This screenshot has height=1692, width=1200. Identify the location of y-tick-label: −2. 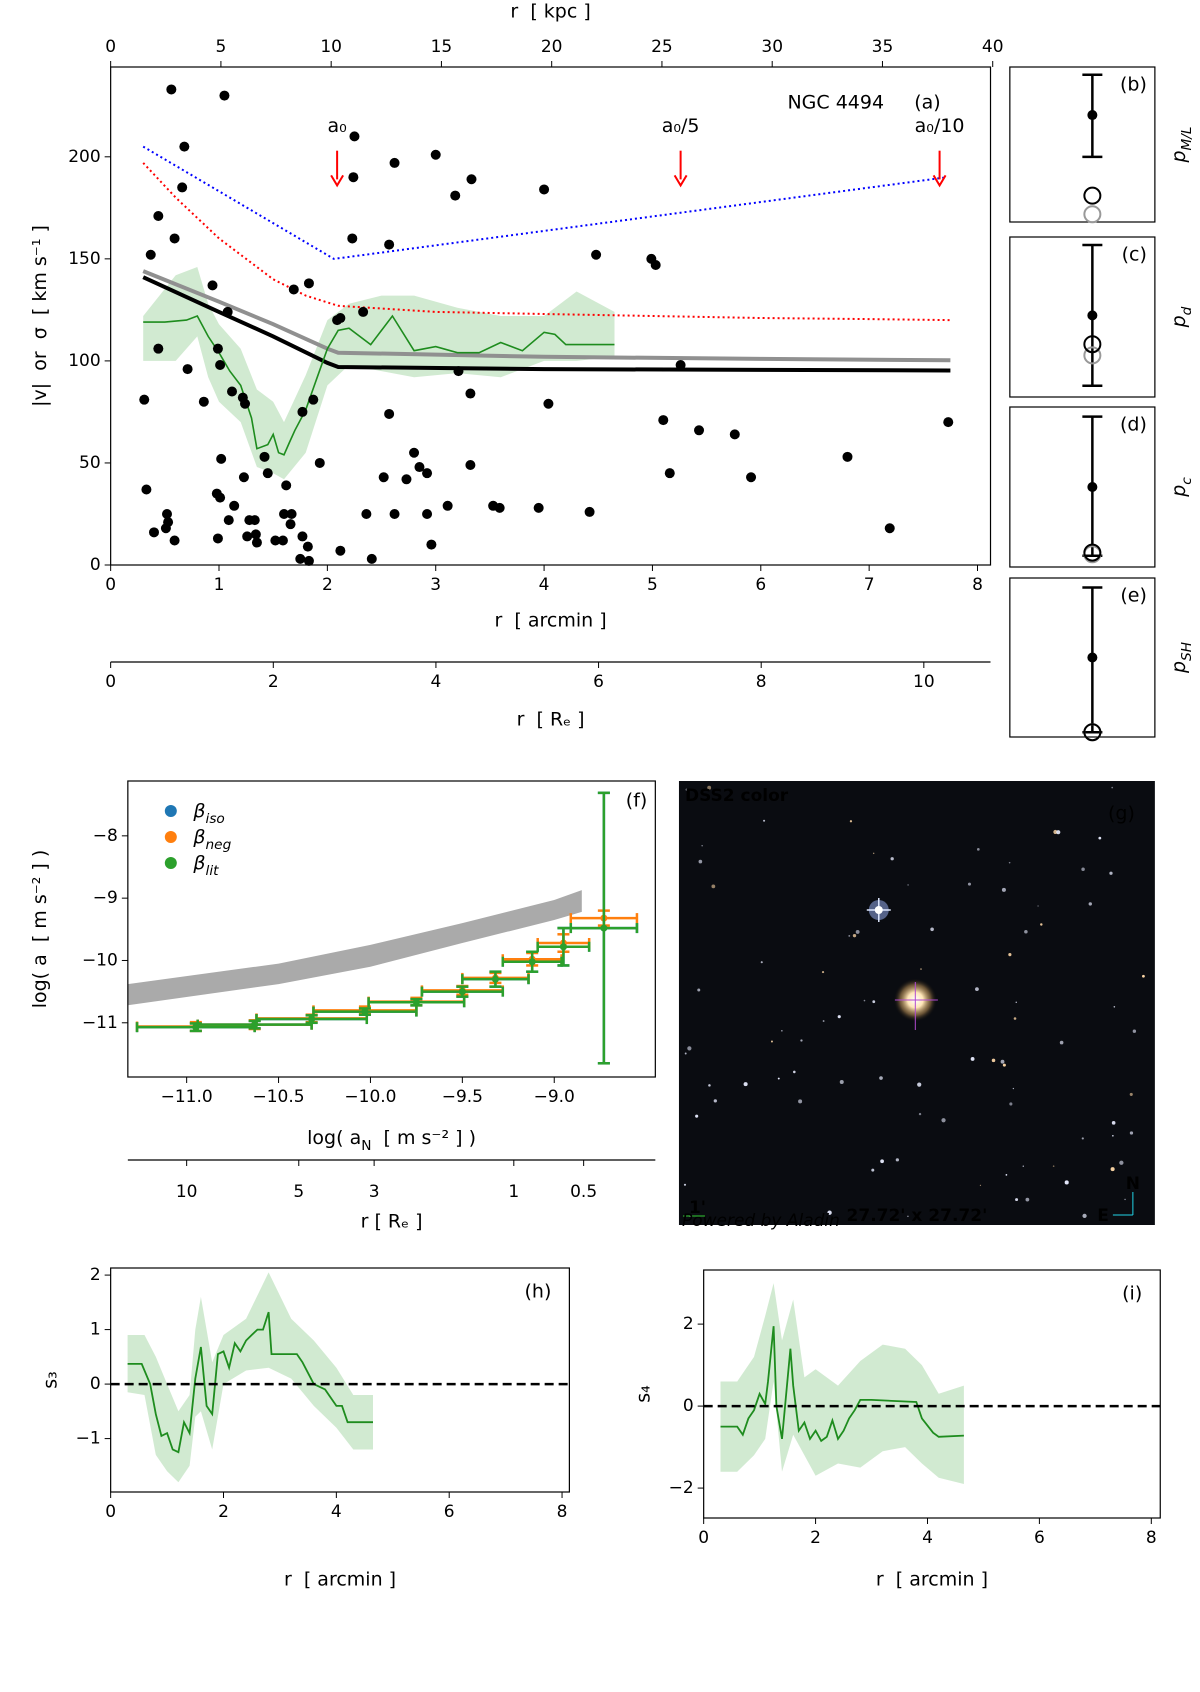
(681, 1488).